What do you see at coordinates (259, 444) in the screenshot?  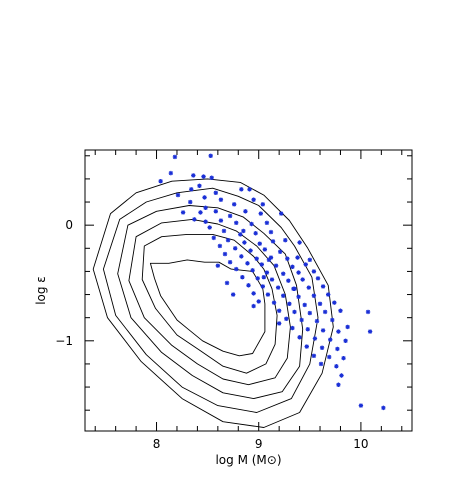 I see `x-tick-label: 9` at bounding box center [259, 444].